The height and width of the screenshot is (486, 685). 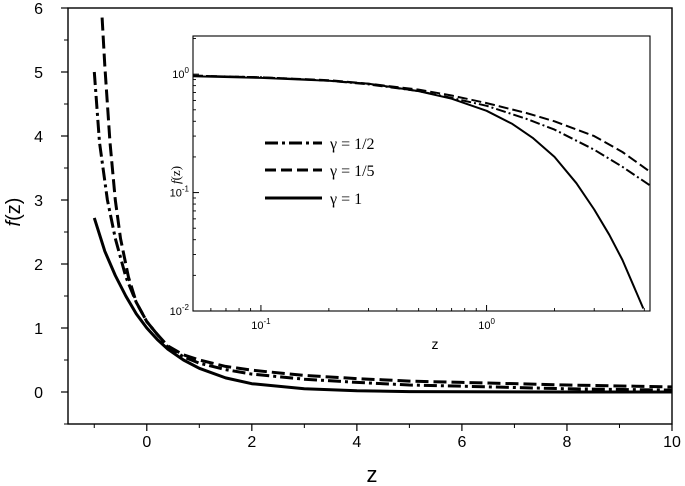 I want to click on main-y-tick-label: 1, so click(x=38, y=329).